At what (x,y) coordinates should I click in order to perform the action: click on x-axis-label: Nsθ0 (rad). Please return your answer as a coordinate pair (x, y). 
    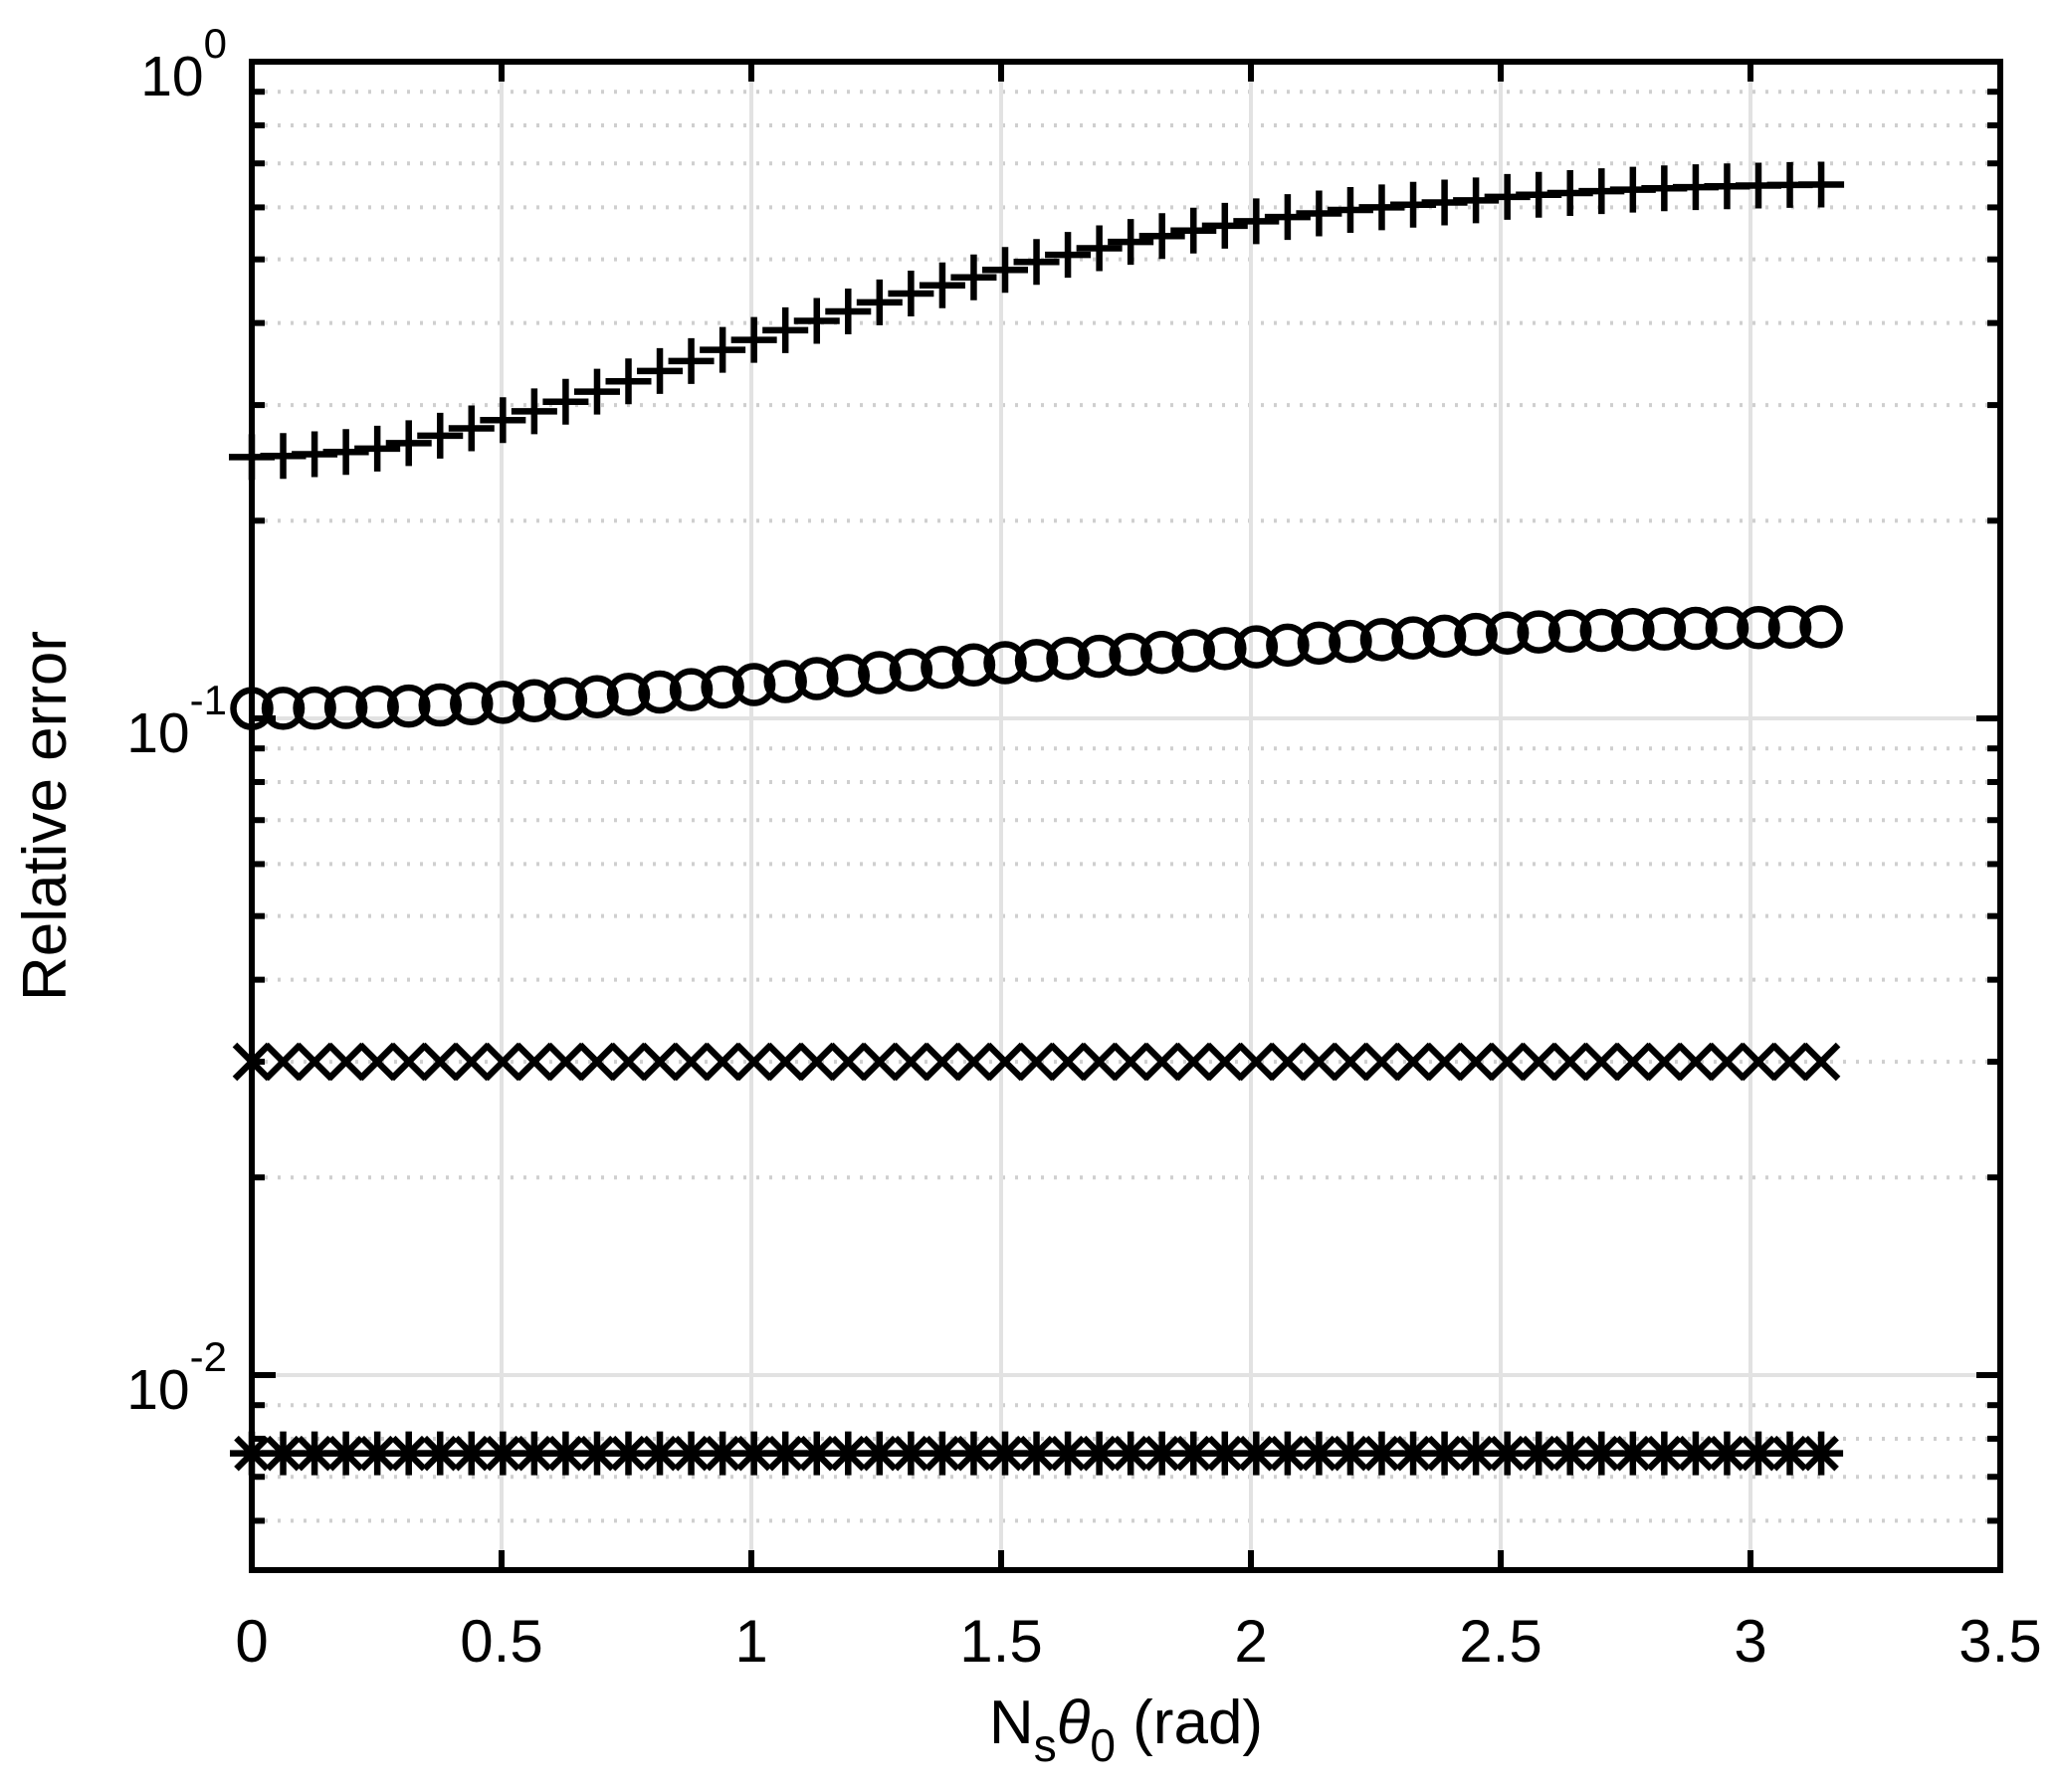
    Looking at the image, I should click on (1126, 1730).